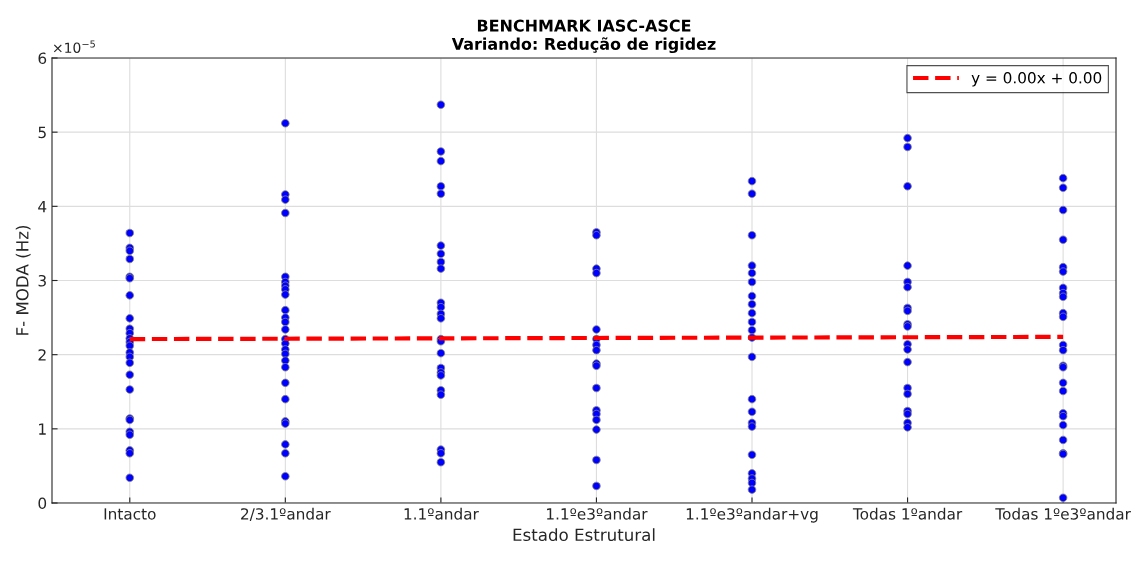  What do you see at coordinates (130, 514) in the screenshot?
I see `x-tick-label: Intacto` at bounding box center [130, 514].